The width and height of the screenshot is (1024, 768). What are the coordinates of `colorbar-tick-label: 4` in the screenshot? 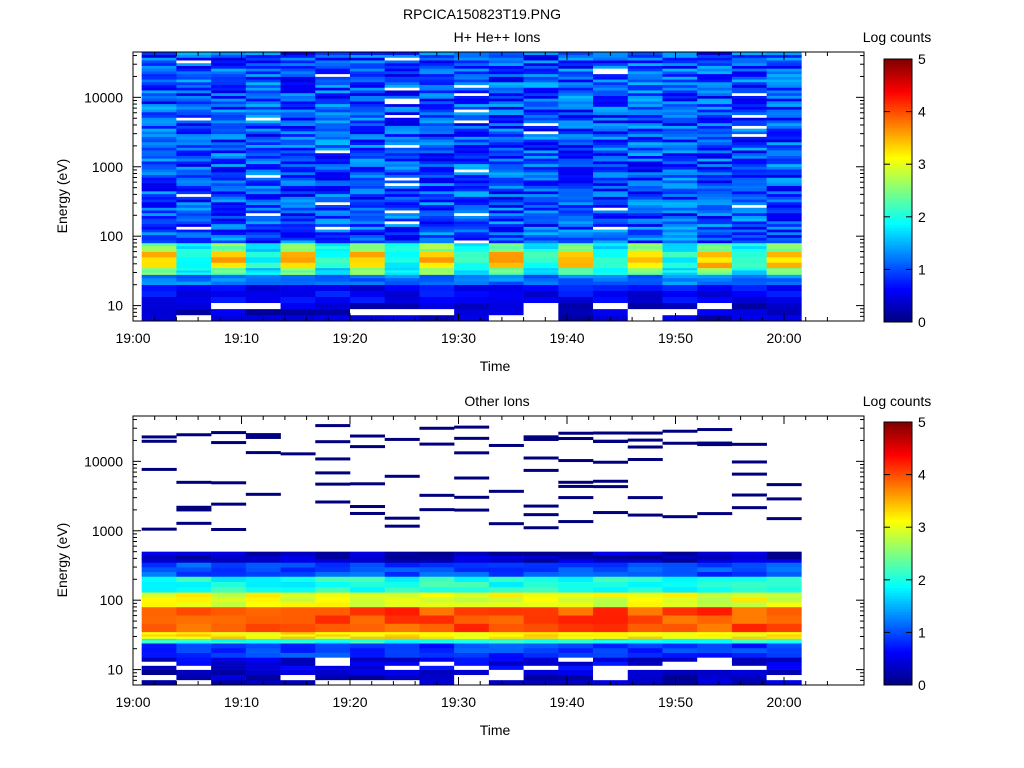 It's located at (922, 475).